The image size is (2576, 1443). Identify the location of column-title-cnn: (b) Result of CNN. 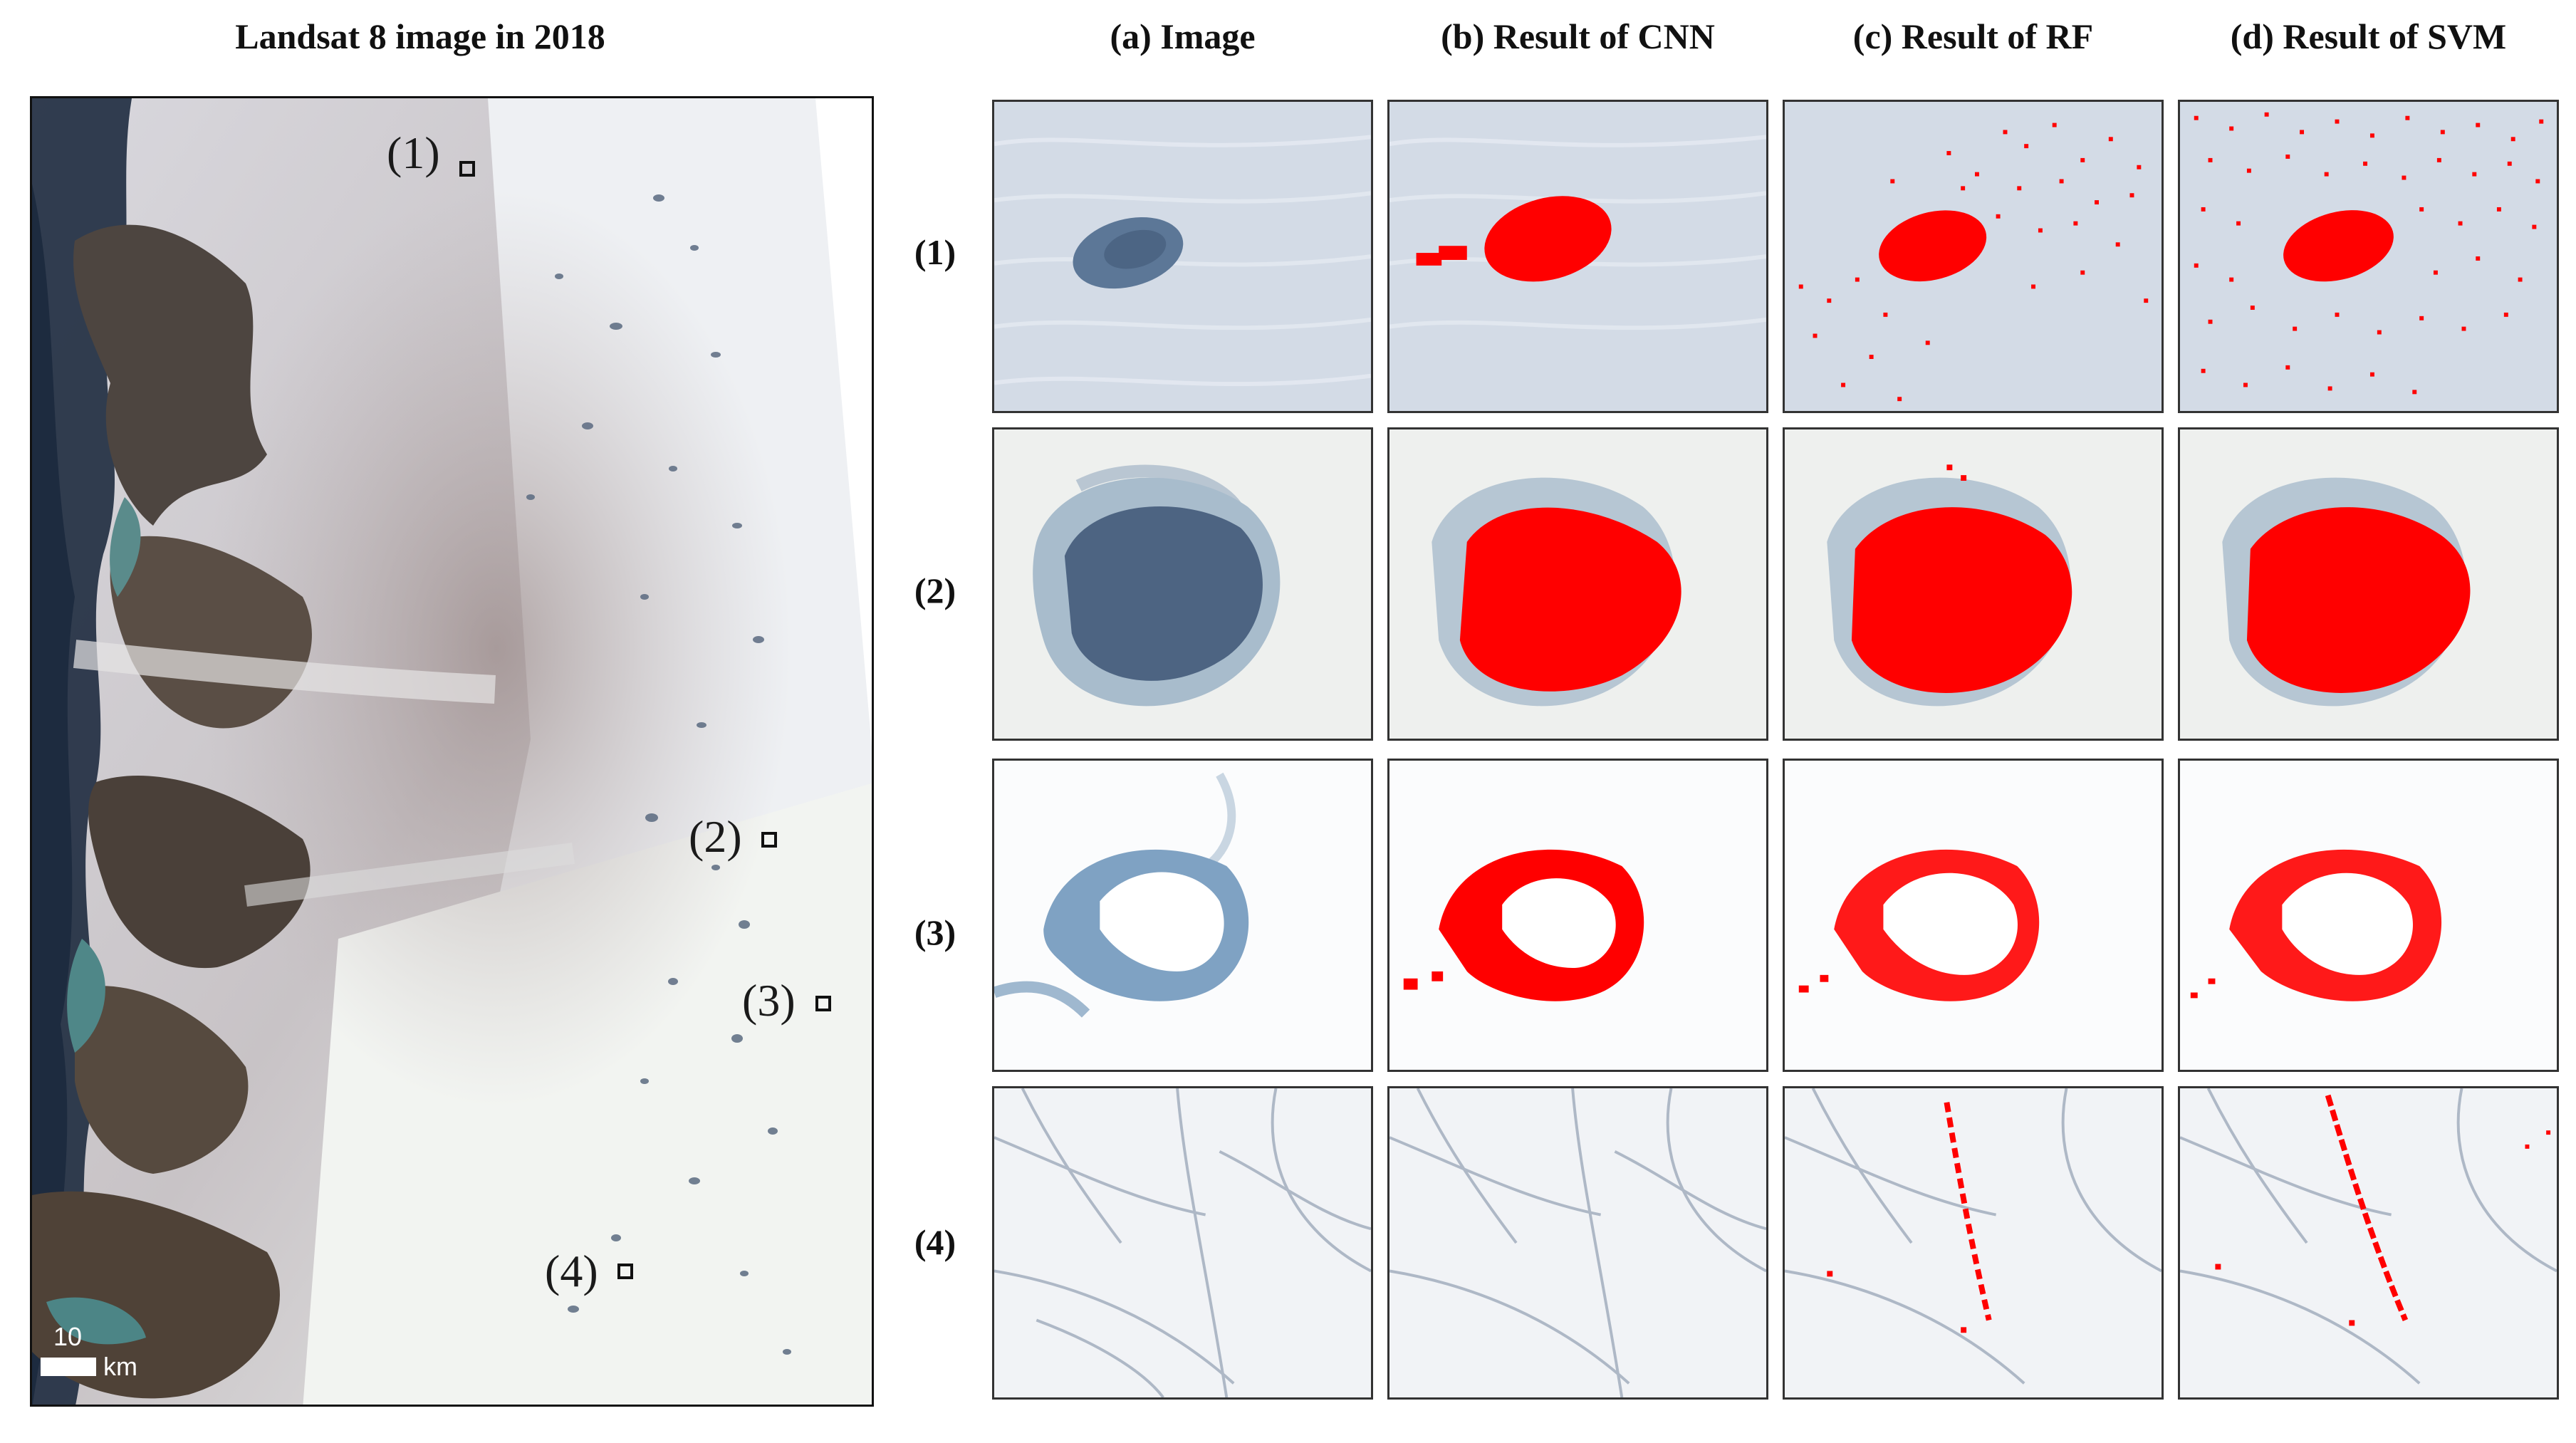
(1578, 36).